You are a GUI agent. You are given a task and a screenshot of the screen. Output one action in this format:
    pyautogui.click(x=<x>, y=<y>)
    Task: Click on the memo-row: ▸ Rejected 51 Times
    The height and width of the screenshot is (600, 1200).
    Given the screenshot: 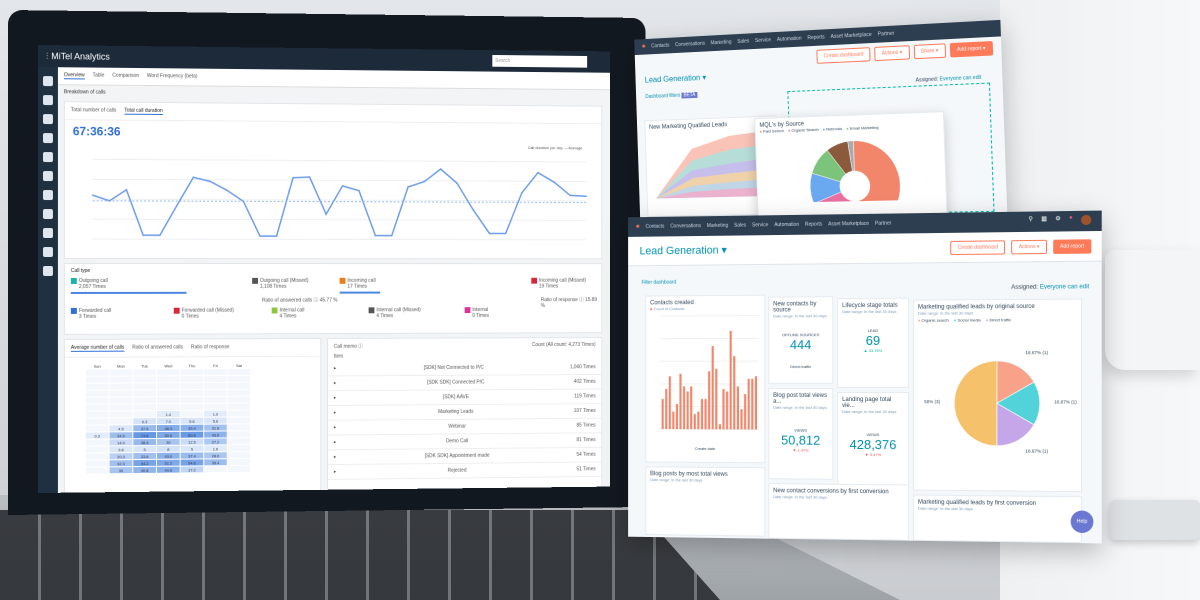 What is the action you would take?
    pyautogui.click(x=465, y=471)
    